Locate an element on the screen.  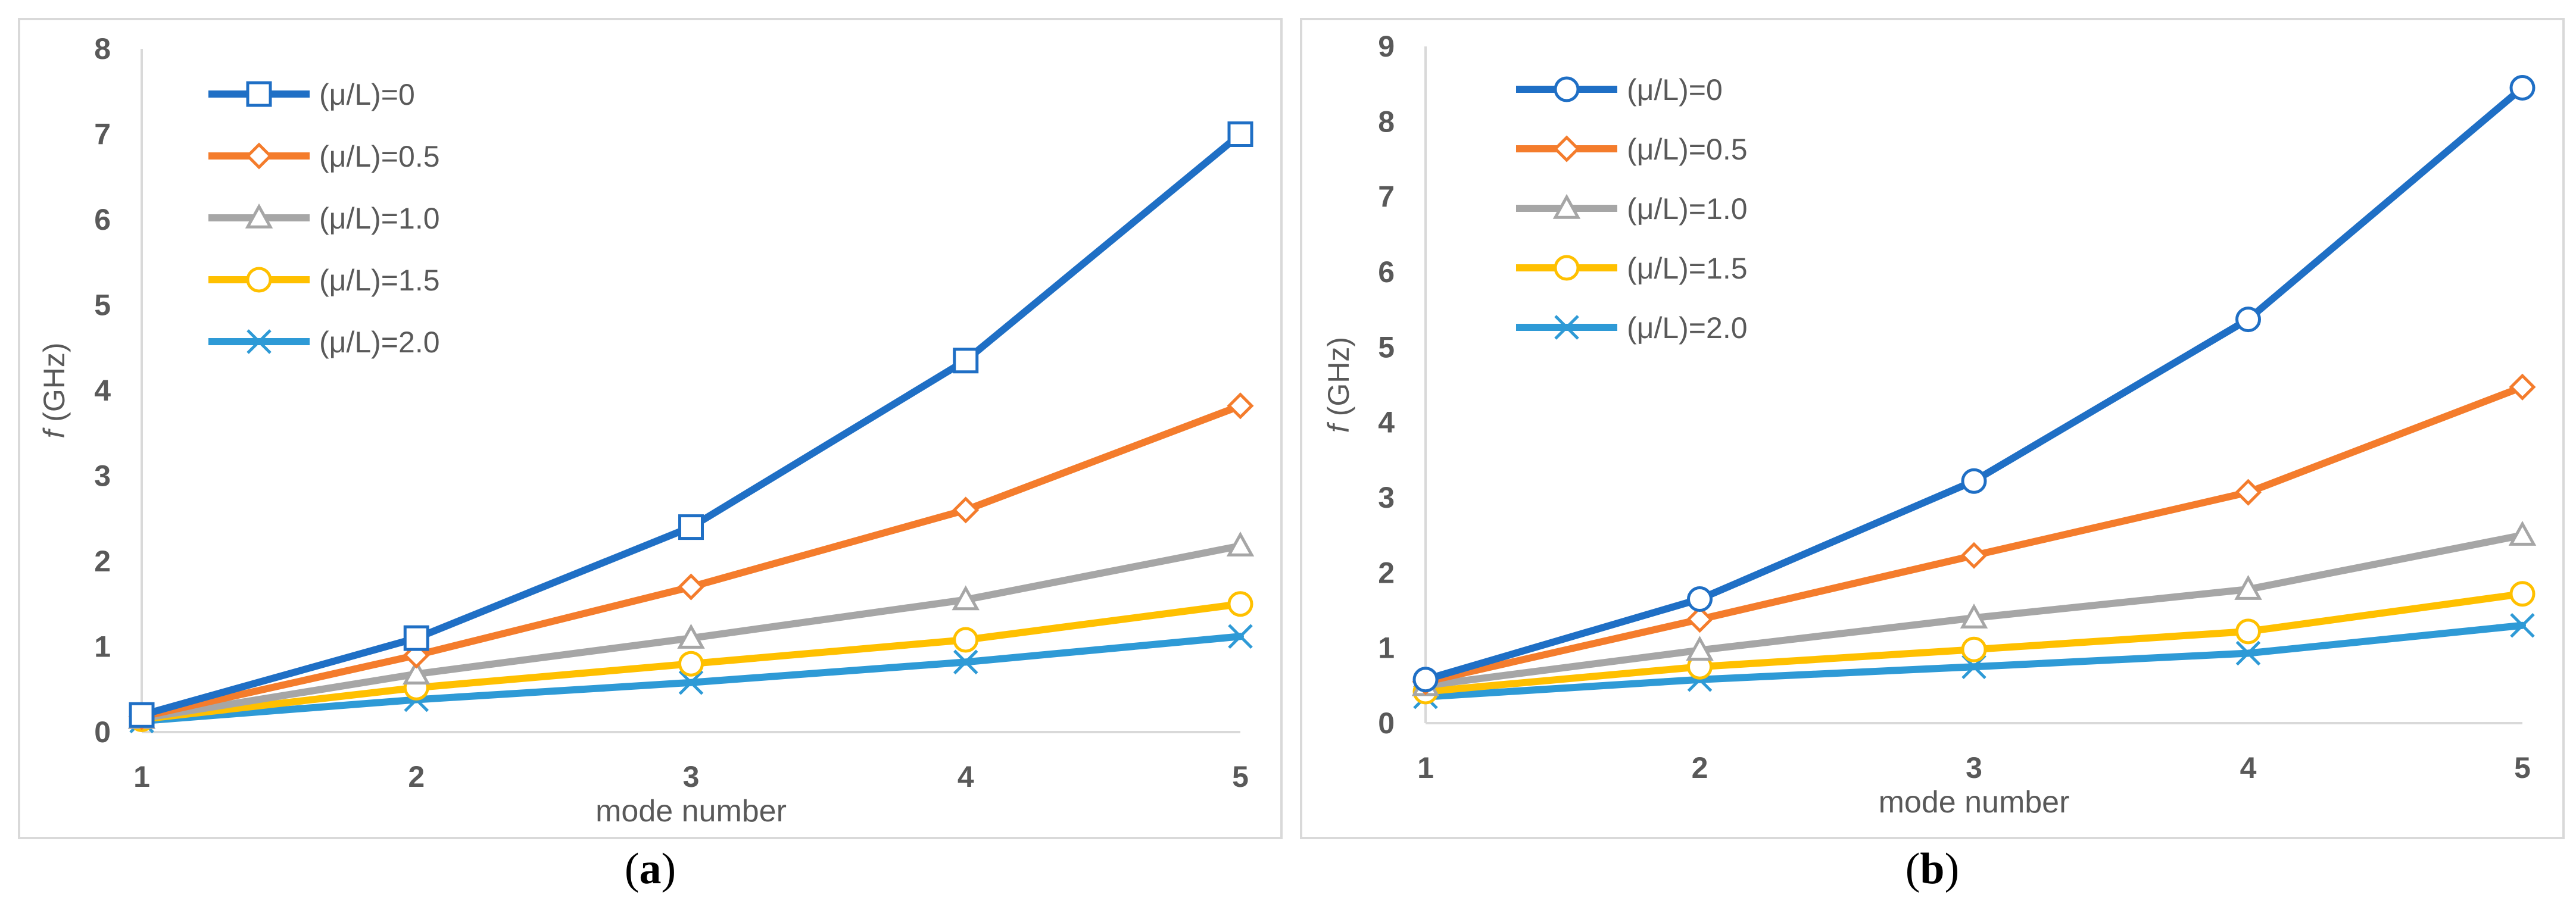
chart-a-y-tick-label: 6 is located at coordinates (102, 219).